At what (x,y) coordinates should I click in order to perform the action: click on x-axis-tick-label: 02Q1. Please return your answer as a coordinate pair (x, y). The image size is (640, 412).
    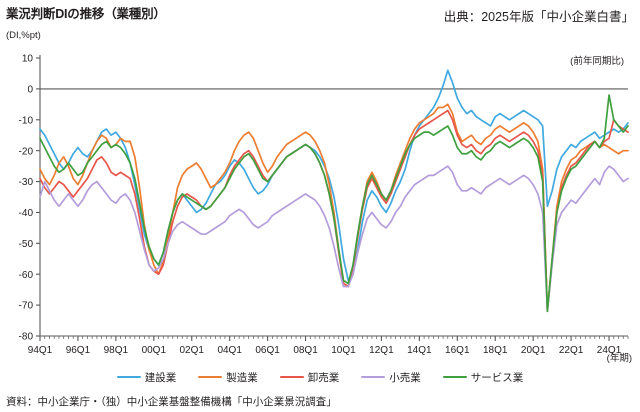
    Looking at the image, I should click on (192, 350).